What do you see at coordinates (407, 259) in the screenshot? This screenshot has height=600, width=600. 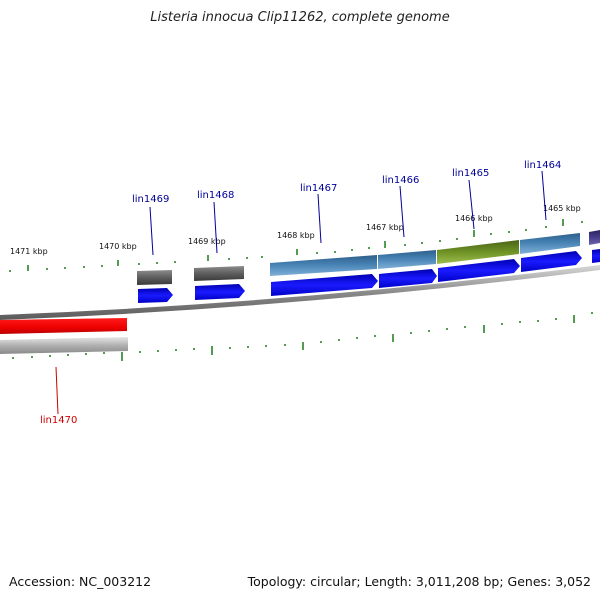 I see `cog-block-lin1466` at bounding box center [407, 259].